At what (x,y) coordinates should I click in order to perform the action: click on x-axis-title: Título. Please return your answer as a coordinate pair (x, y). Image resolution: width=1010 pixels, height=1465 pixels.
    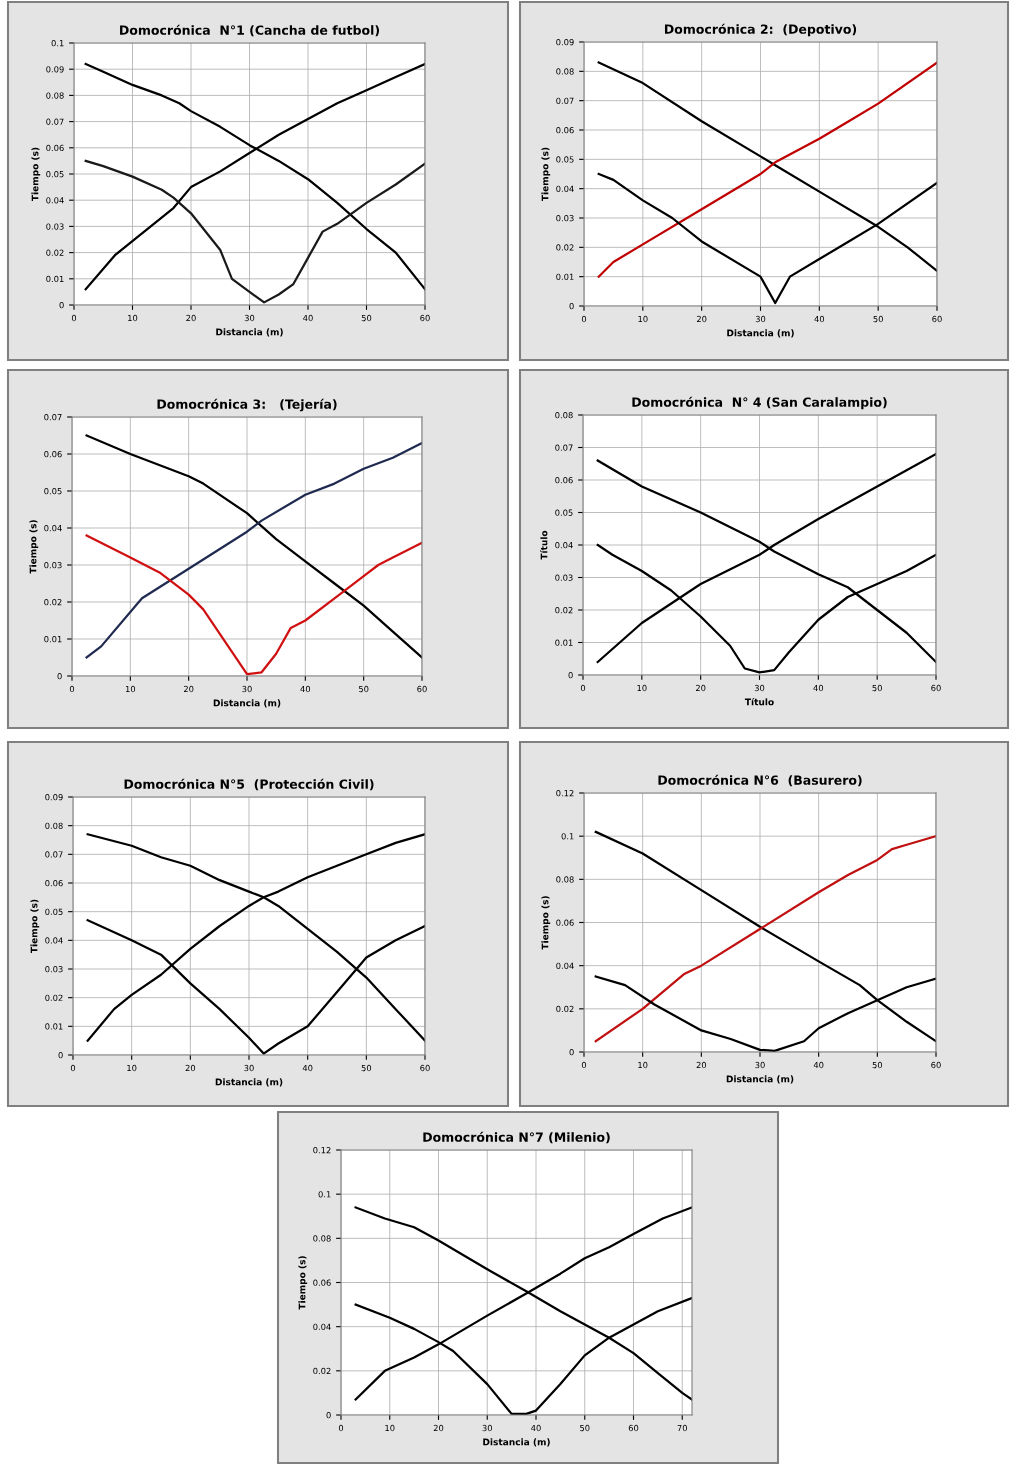
    Looking at the image, I should click on (759, 701).